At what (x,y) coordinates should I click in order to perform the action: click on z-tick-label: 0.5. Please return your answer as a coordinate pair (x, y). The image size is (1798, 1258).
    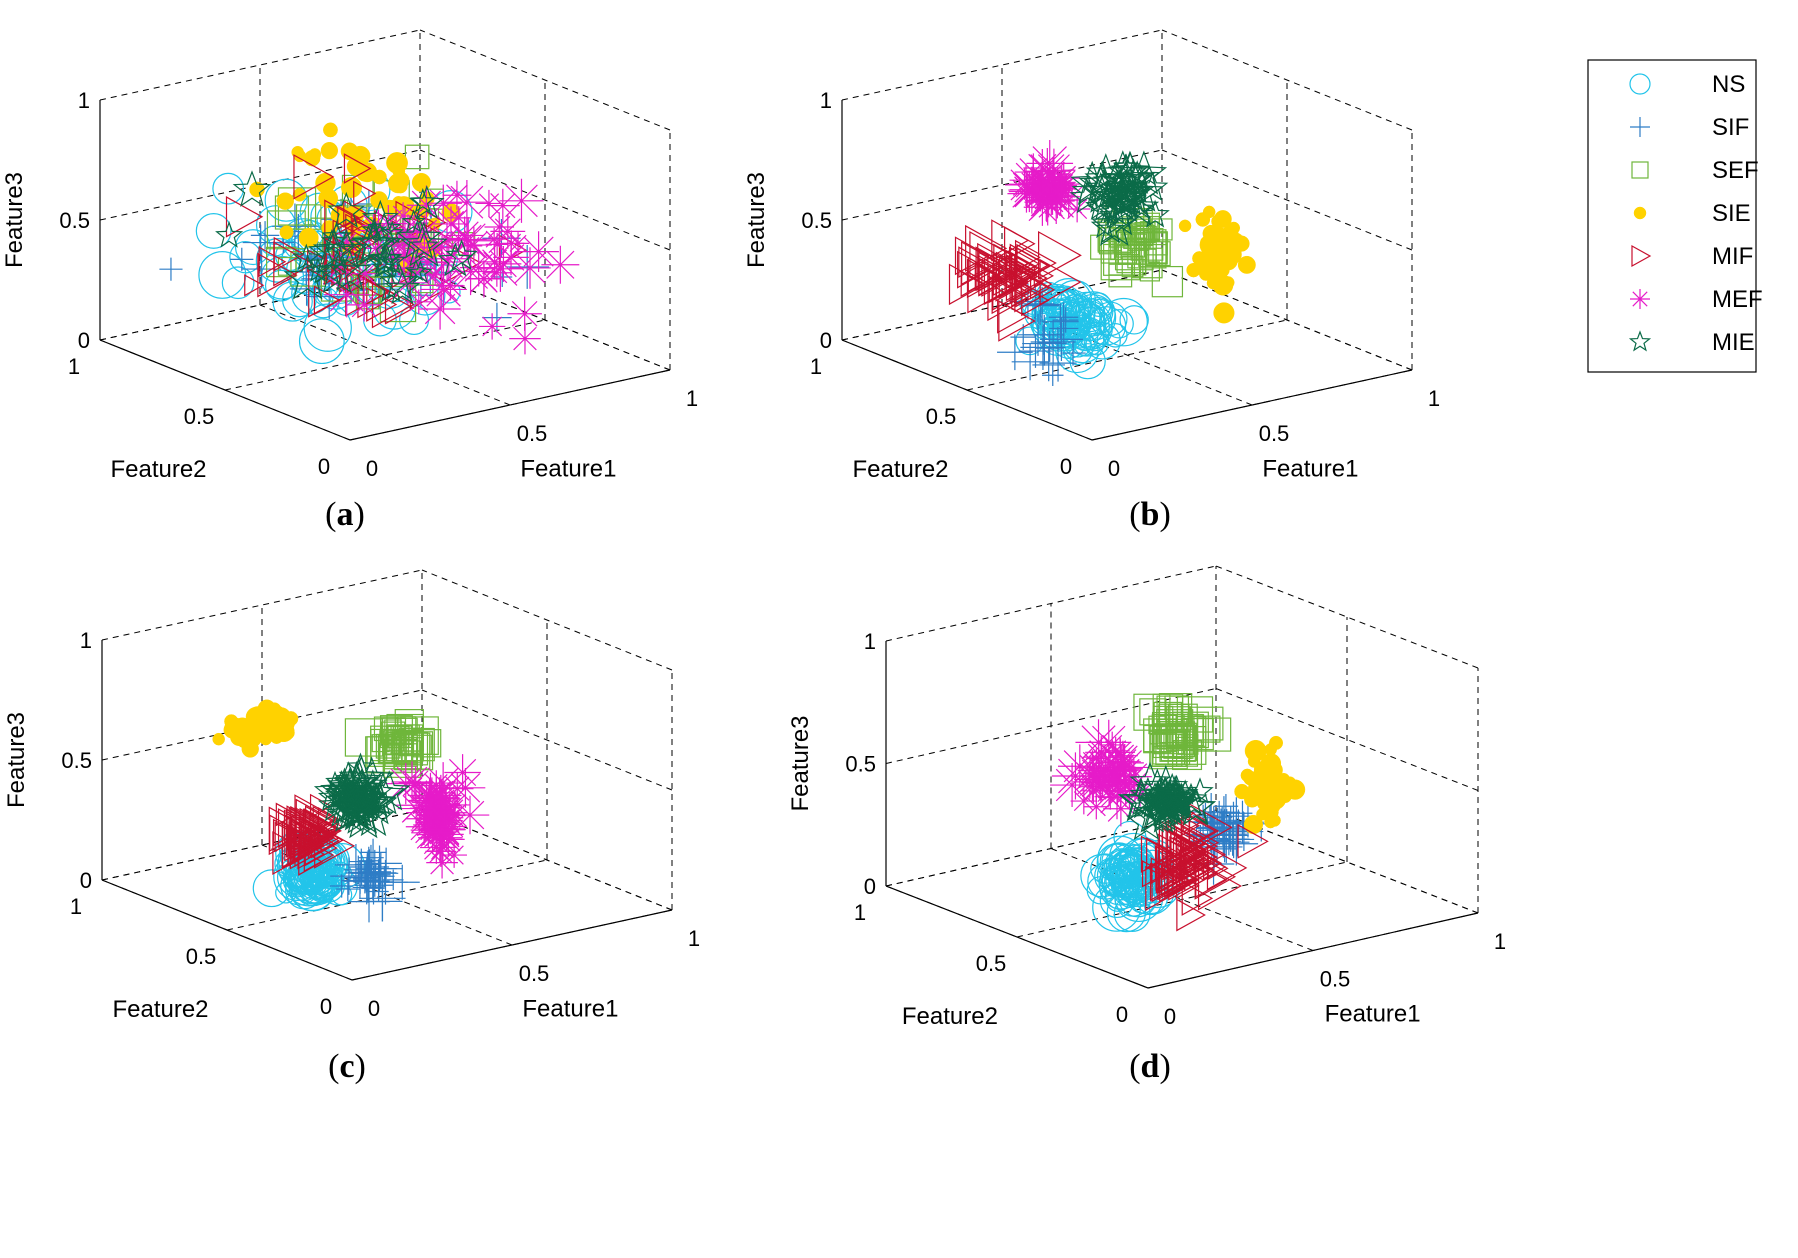
    Looking at the image, I should click on (76, 760).